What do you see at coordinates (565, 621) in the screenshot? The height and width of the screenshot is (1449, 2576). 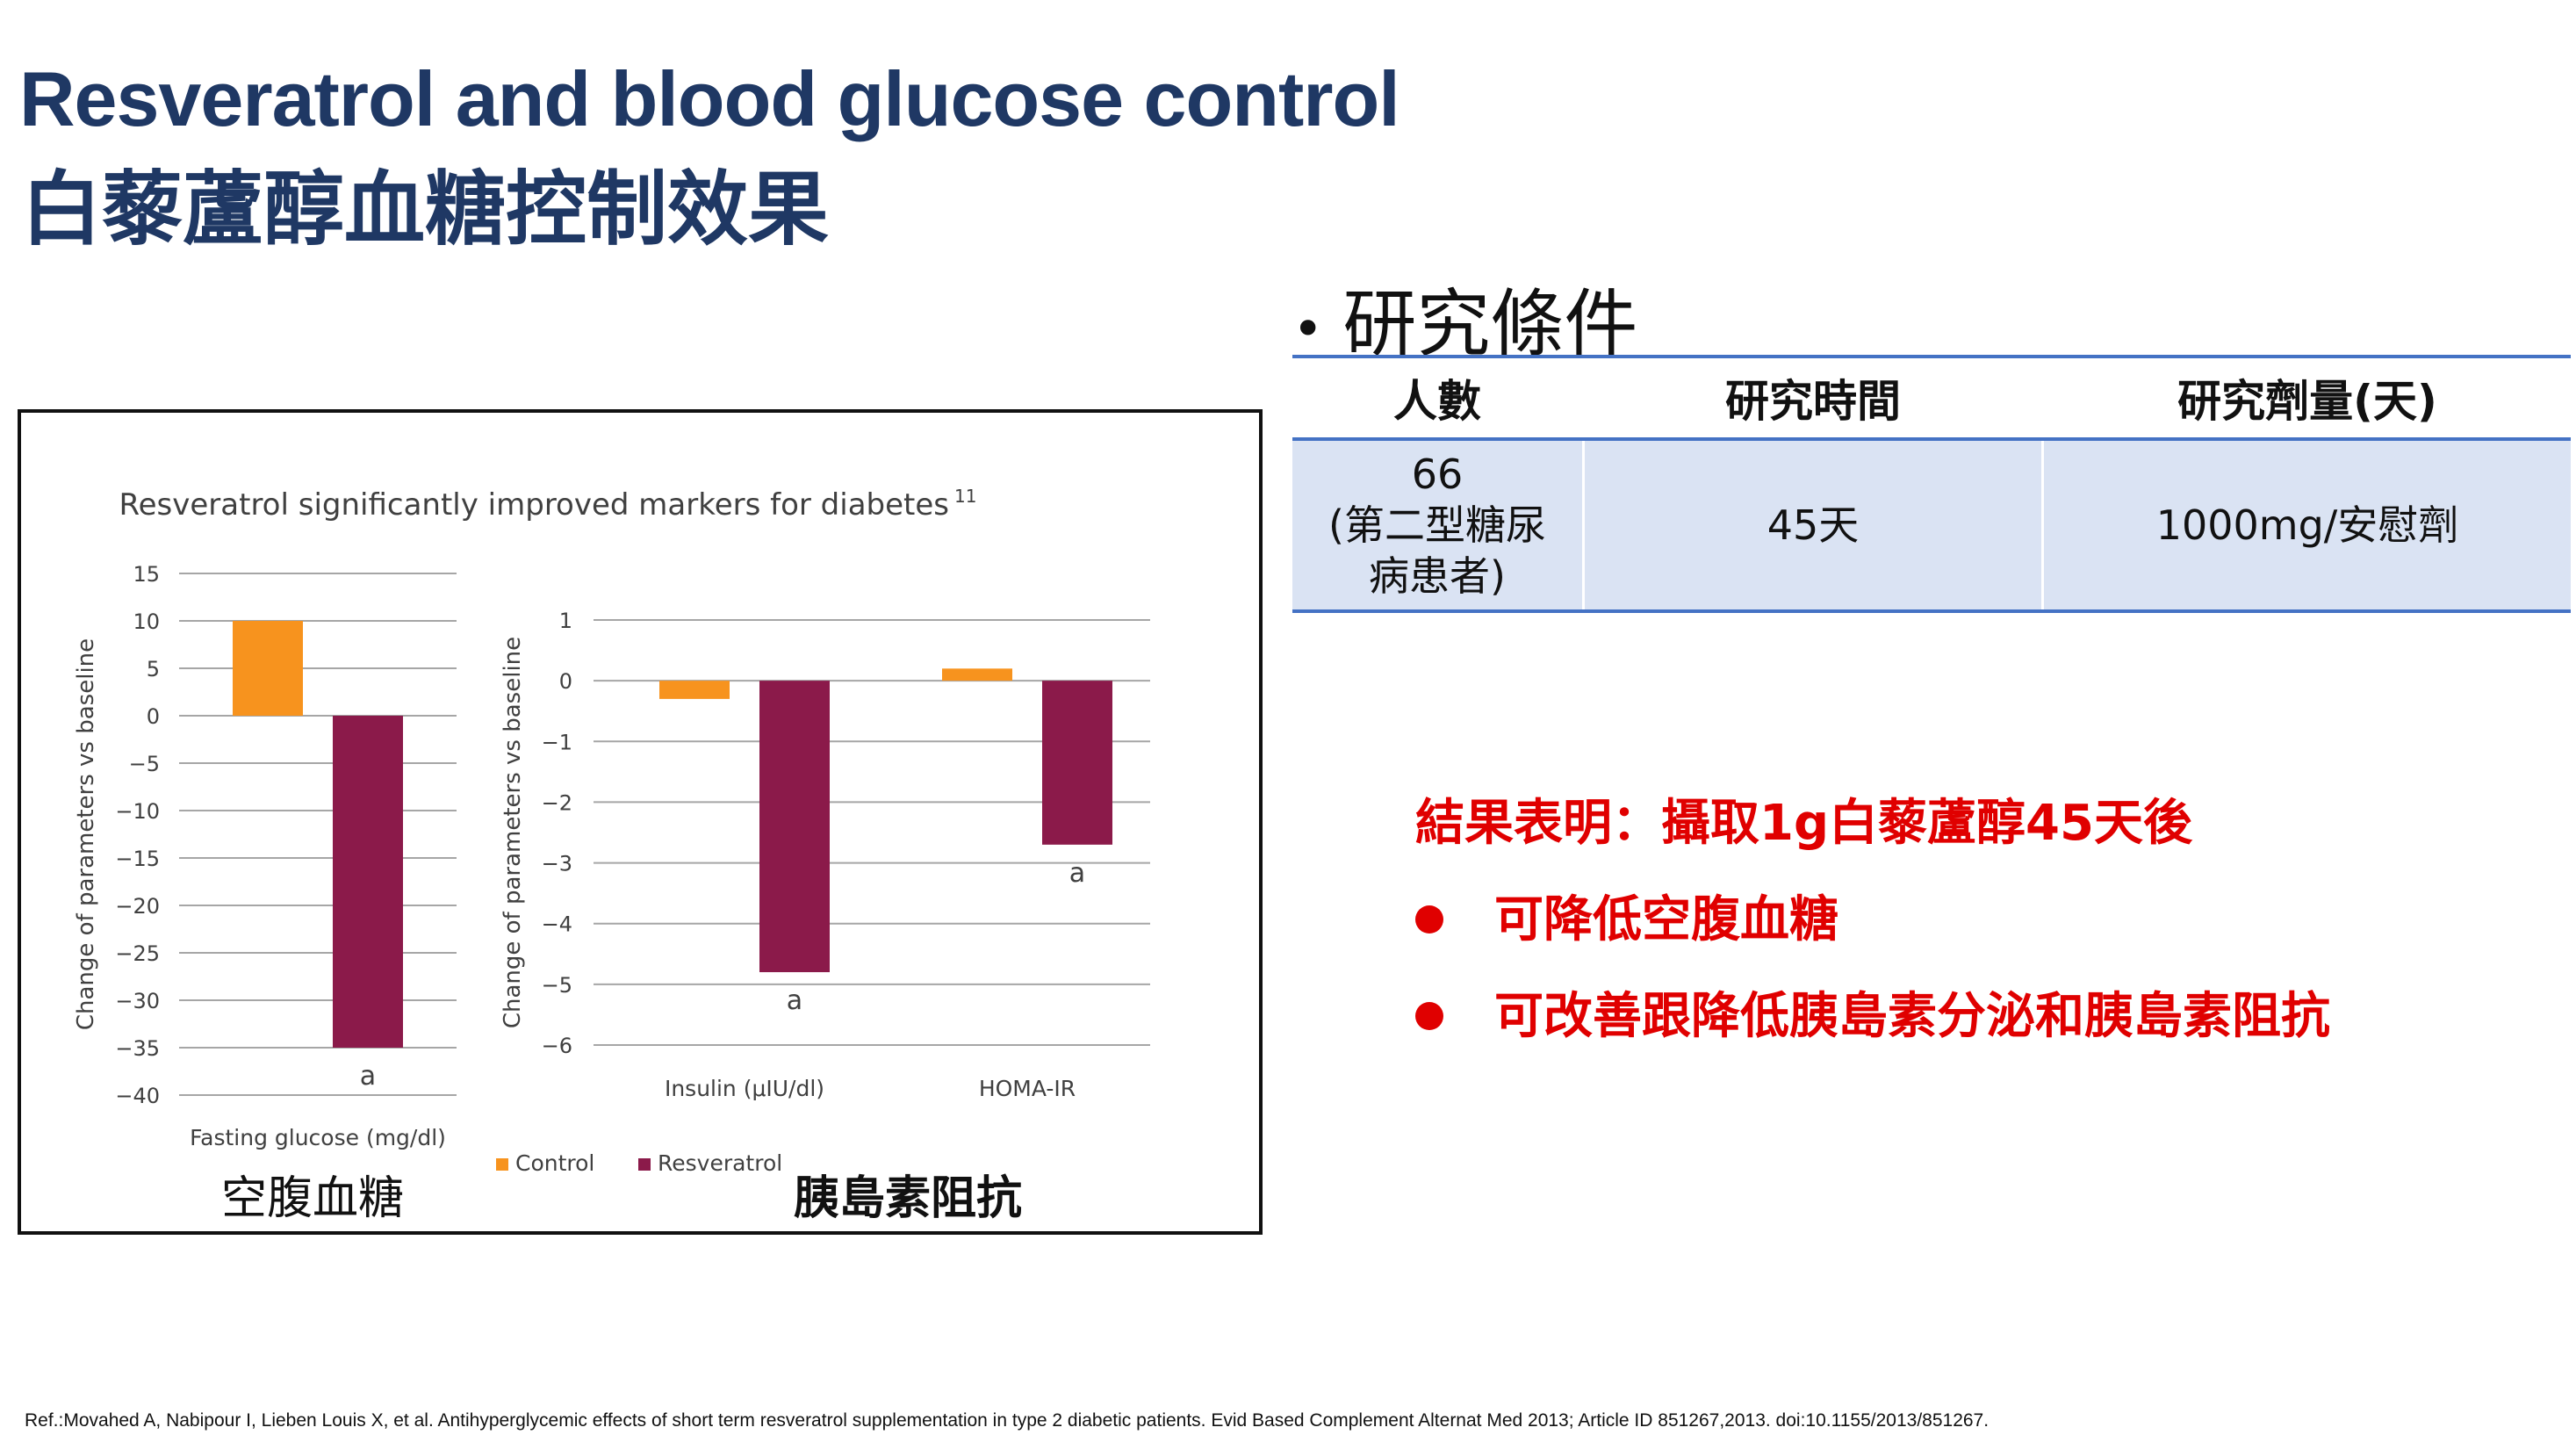 I see `y-tick-label: 1` at bounding box center [565, 621].